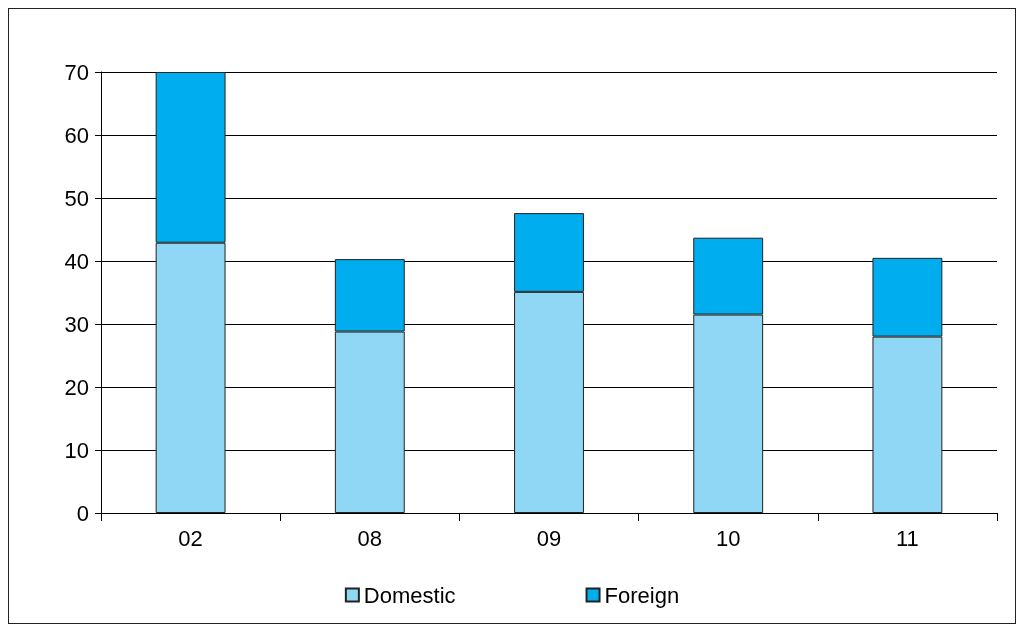 The image size is (1024, 627). What do you see at coordinates (76, 261) in the screenshot?
I see `y-tick-label: 40` at bounding box center [76, 261].